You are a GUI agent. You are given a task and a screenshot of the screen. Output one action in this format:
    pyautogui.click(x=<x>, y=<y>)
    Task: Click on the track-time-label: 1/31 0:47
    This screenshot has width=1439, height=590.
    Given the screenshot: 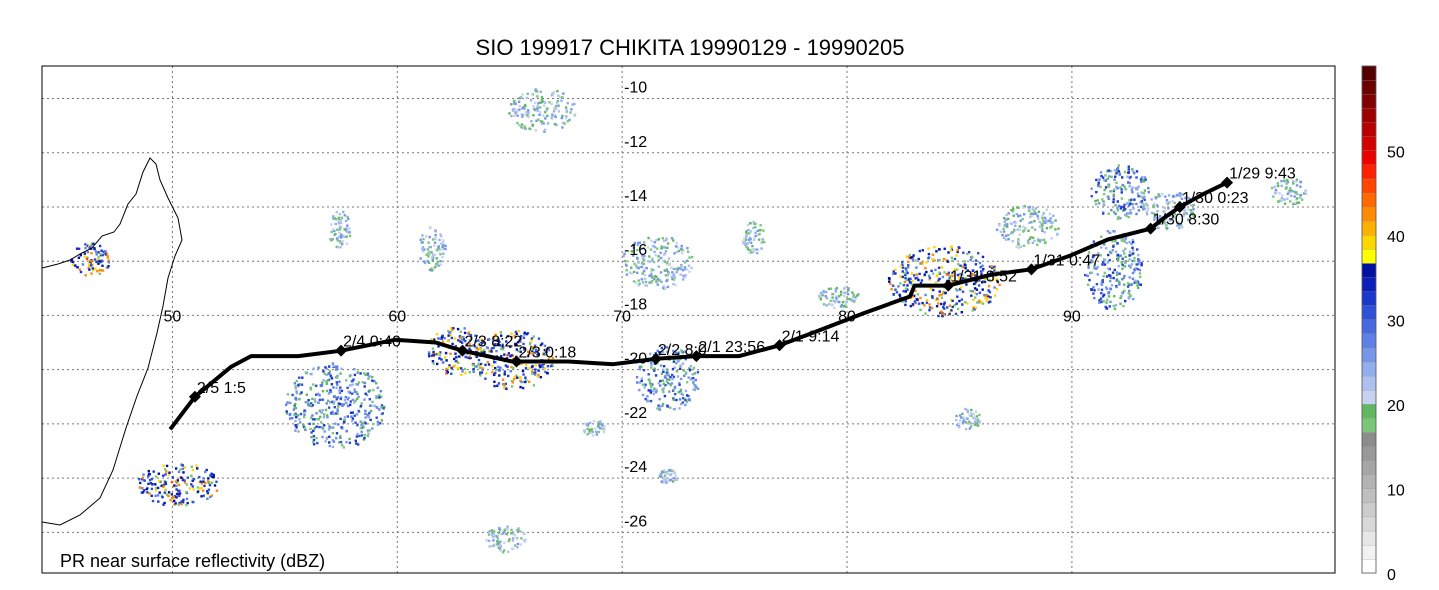 What is the action you would take?
    pyautogui.click(x=1066, y=260)
    